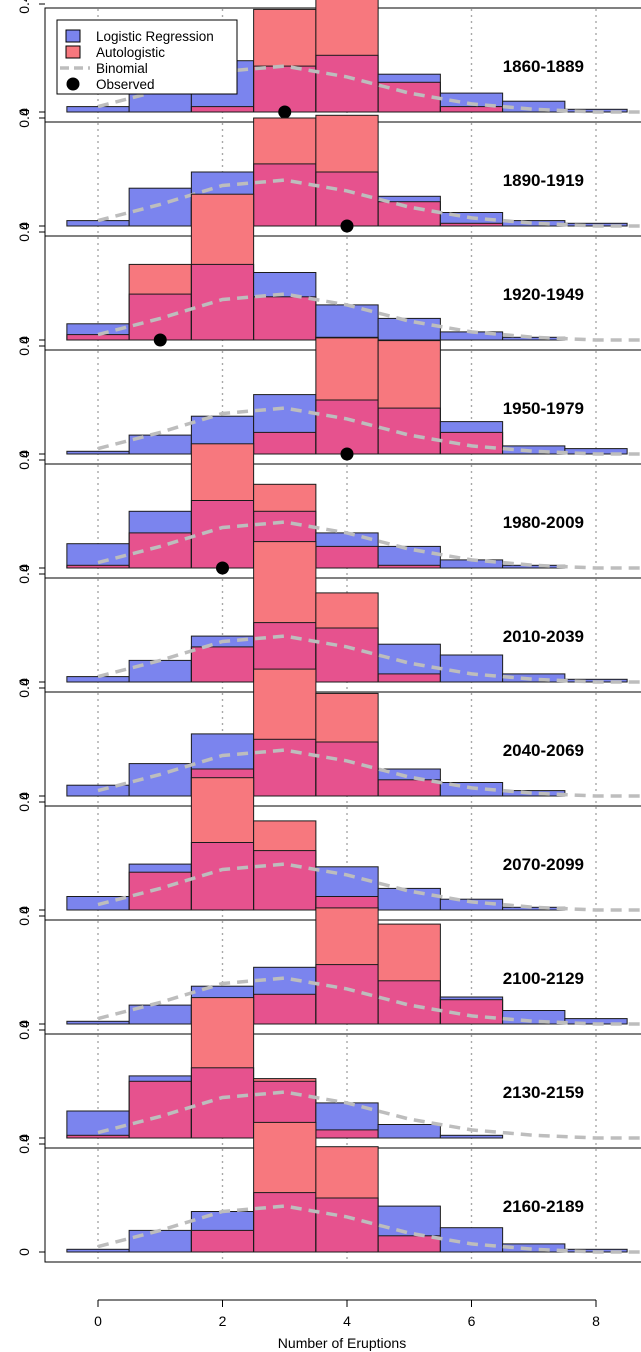  What do you see at coordinates (543, 1206) in the screenshot?
I see `panel-label: 2160-2189` at bounding box center [543, 1206].